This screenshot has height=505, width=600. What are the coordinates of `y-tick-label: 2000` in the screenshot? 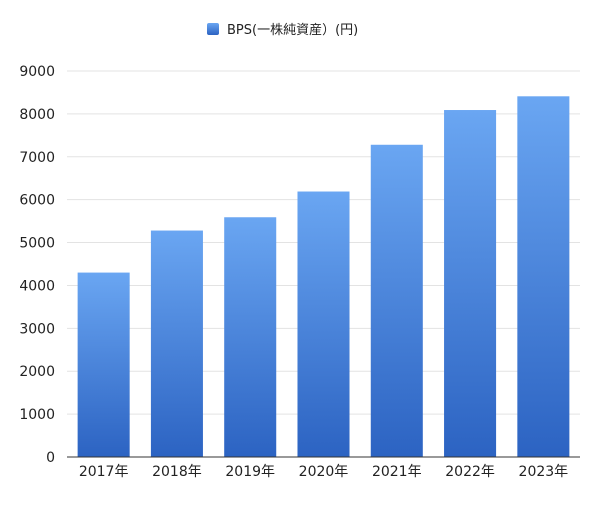 It's located at (37, 372).